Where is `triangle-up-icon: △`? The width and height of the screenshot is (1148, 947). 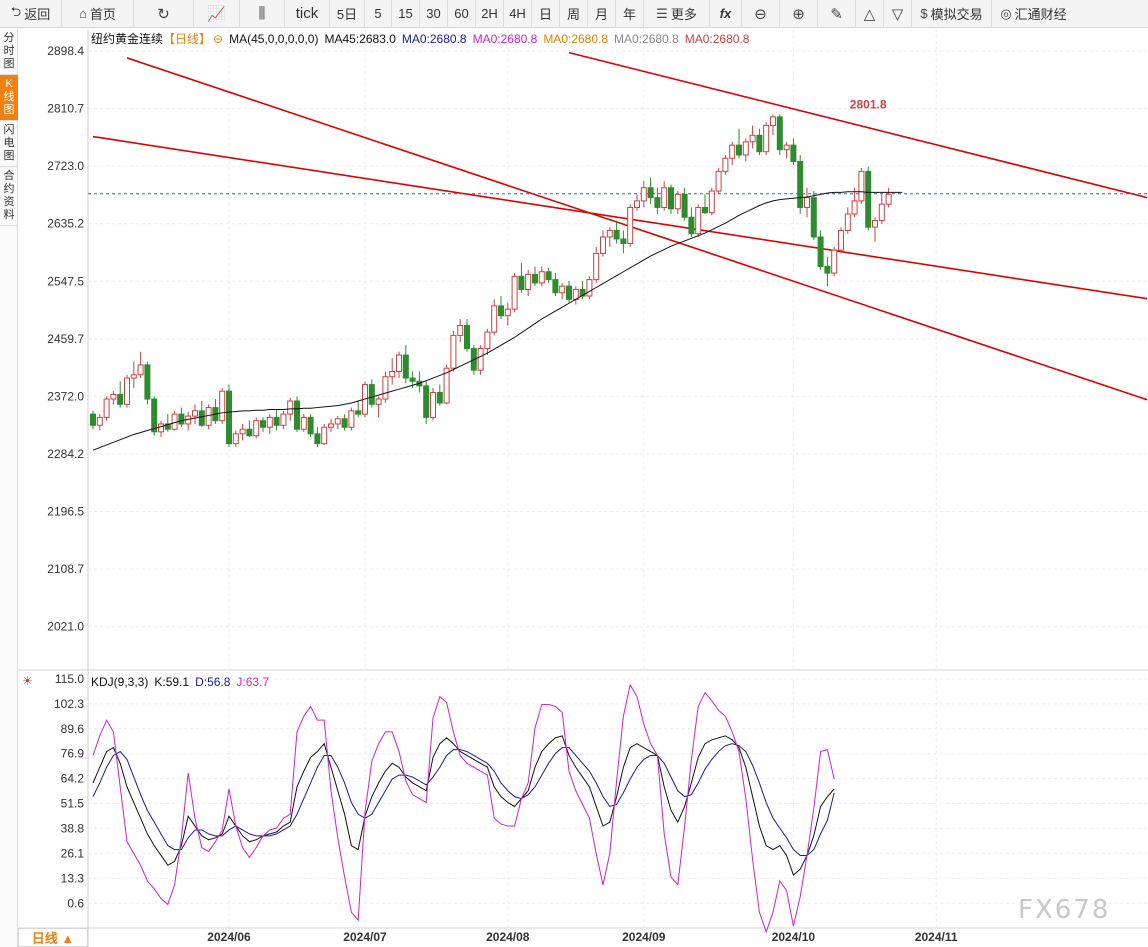
triangle-up-icon: △ is located at coordinates (869, 14).